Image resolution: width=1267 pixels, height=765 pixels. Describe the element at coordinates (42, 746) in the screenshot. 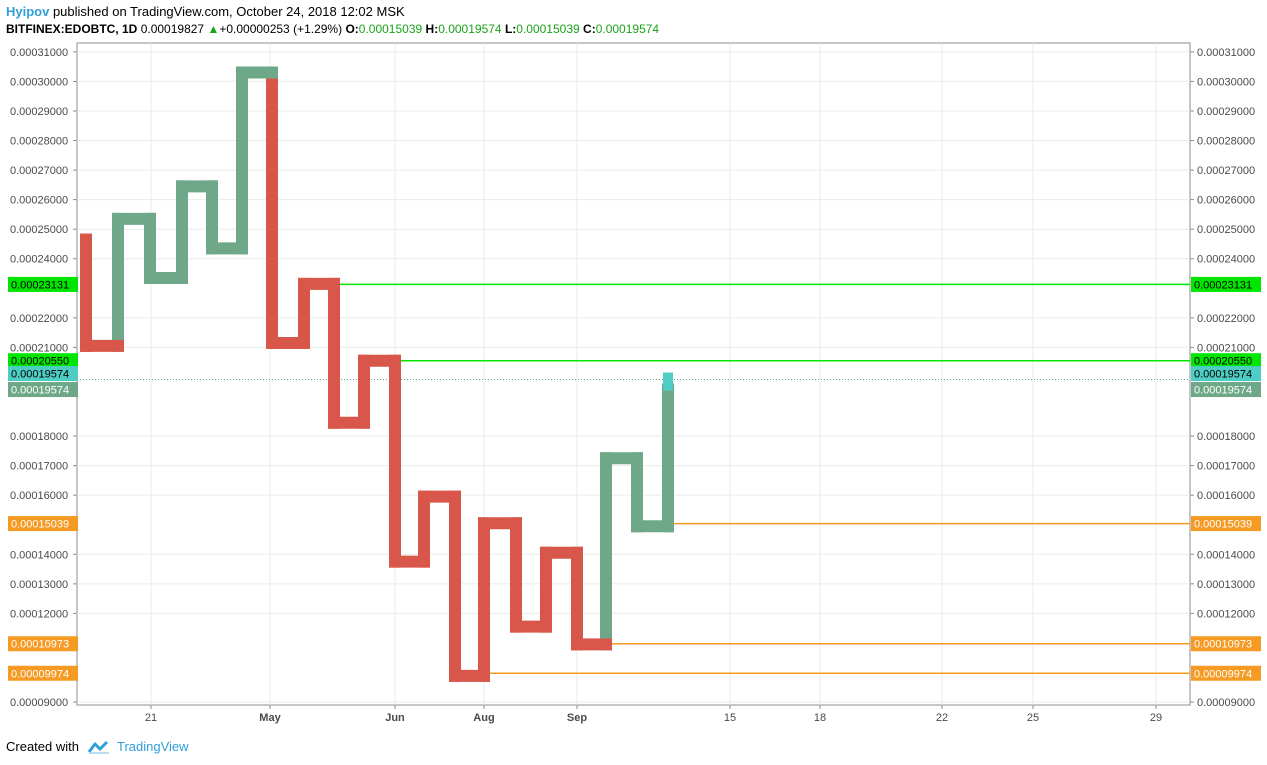

I see `created-with-text: Created with` at that location.